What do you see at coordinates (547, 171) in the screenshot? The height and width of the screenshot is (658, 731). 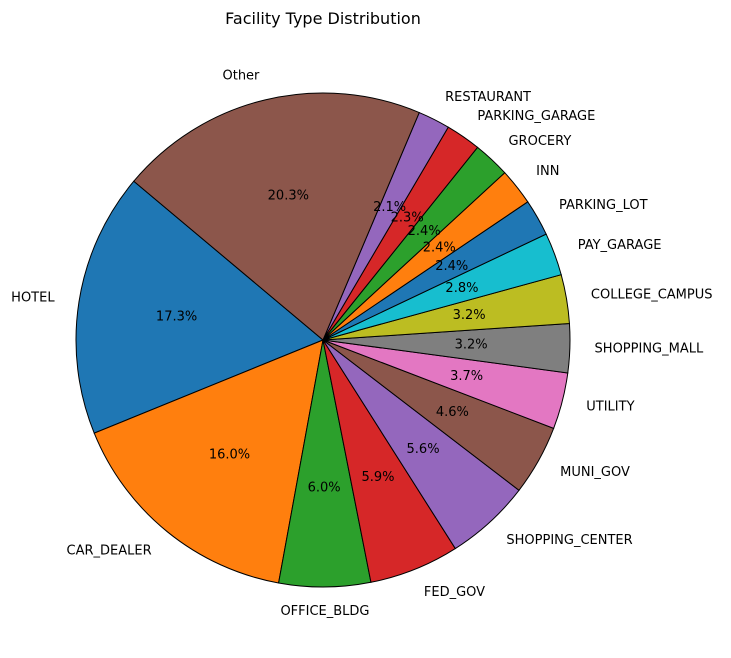 I see `pie-category-label: INN` at bounding box center [547, 171].